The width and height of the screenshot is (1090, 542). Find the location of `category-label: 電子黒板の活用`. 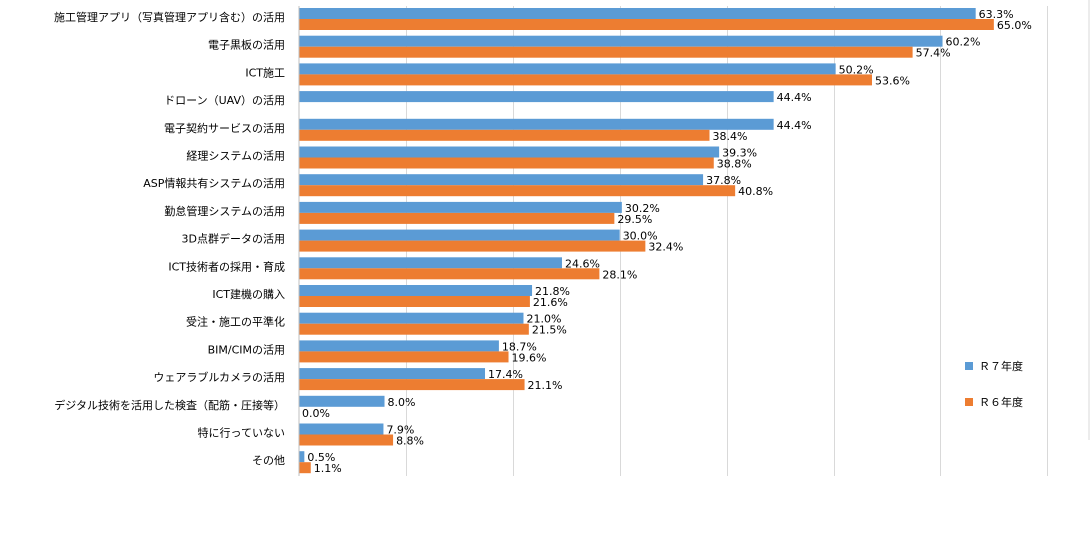

category-label: 電子黒板の活用 is located at coordinates (246, 45).